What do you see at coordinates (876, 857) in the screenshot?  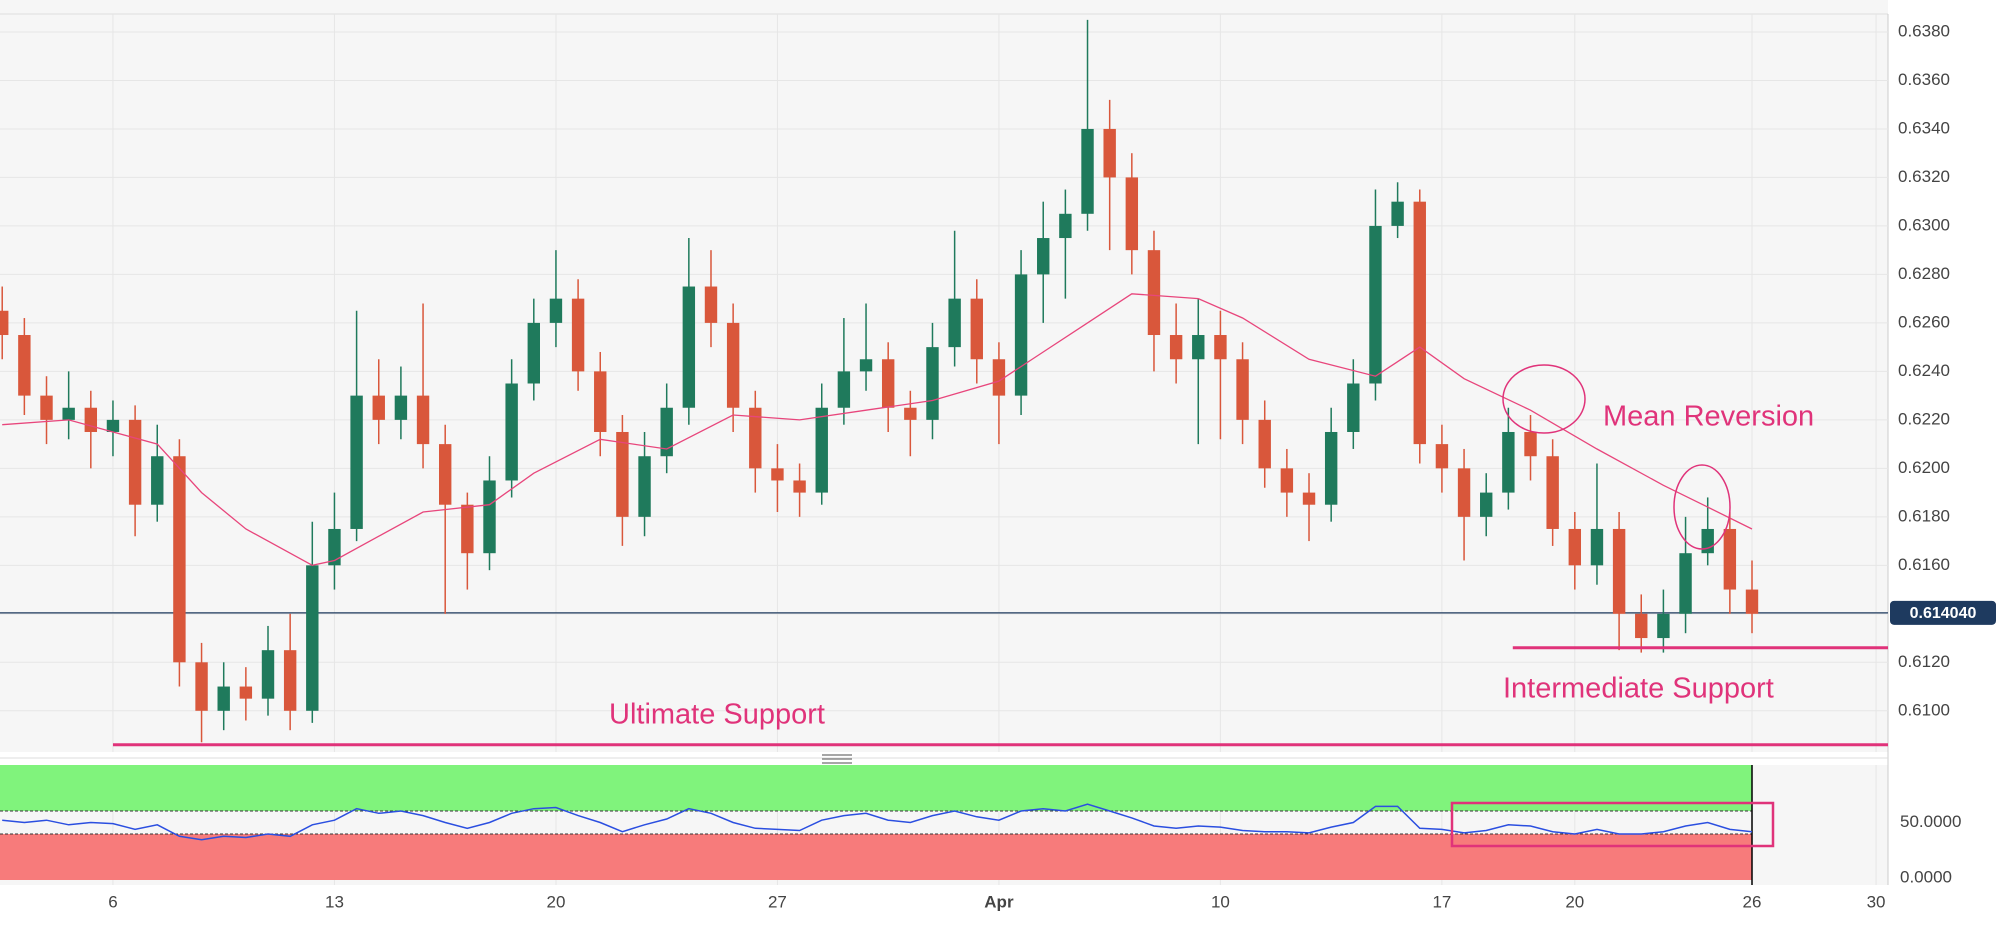 I see `rsi-band` at bounding box center [876, 857].